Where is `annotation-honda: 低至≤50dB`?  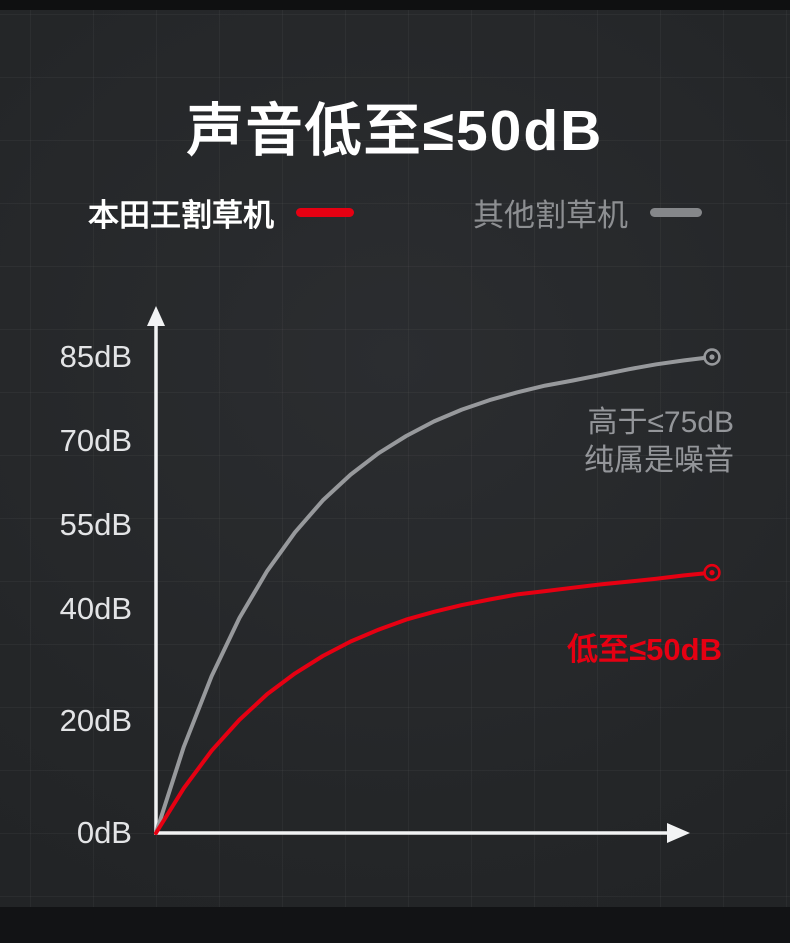
annotation-honda: 低至≤50dB is located at coordinates (644, 649).